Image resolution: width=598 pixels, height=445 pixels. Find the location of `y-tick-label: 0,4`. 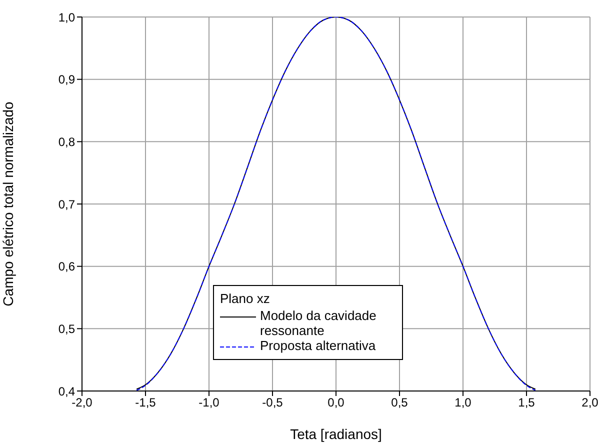

y-tick-label: 0,4 is located at coordinates (67, 391).